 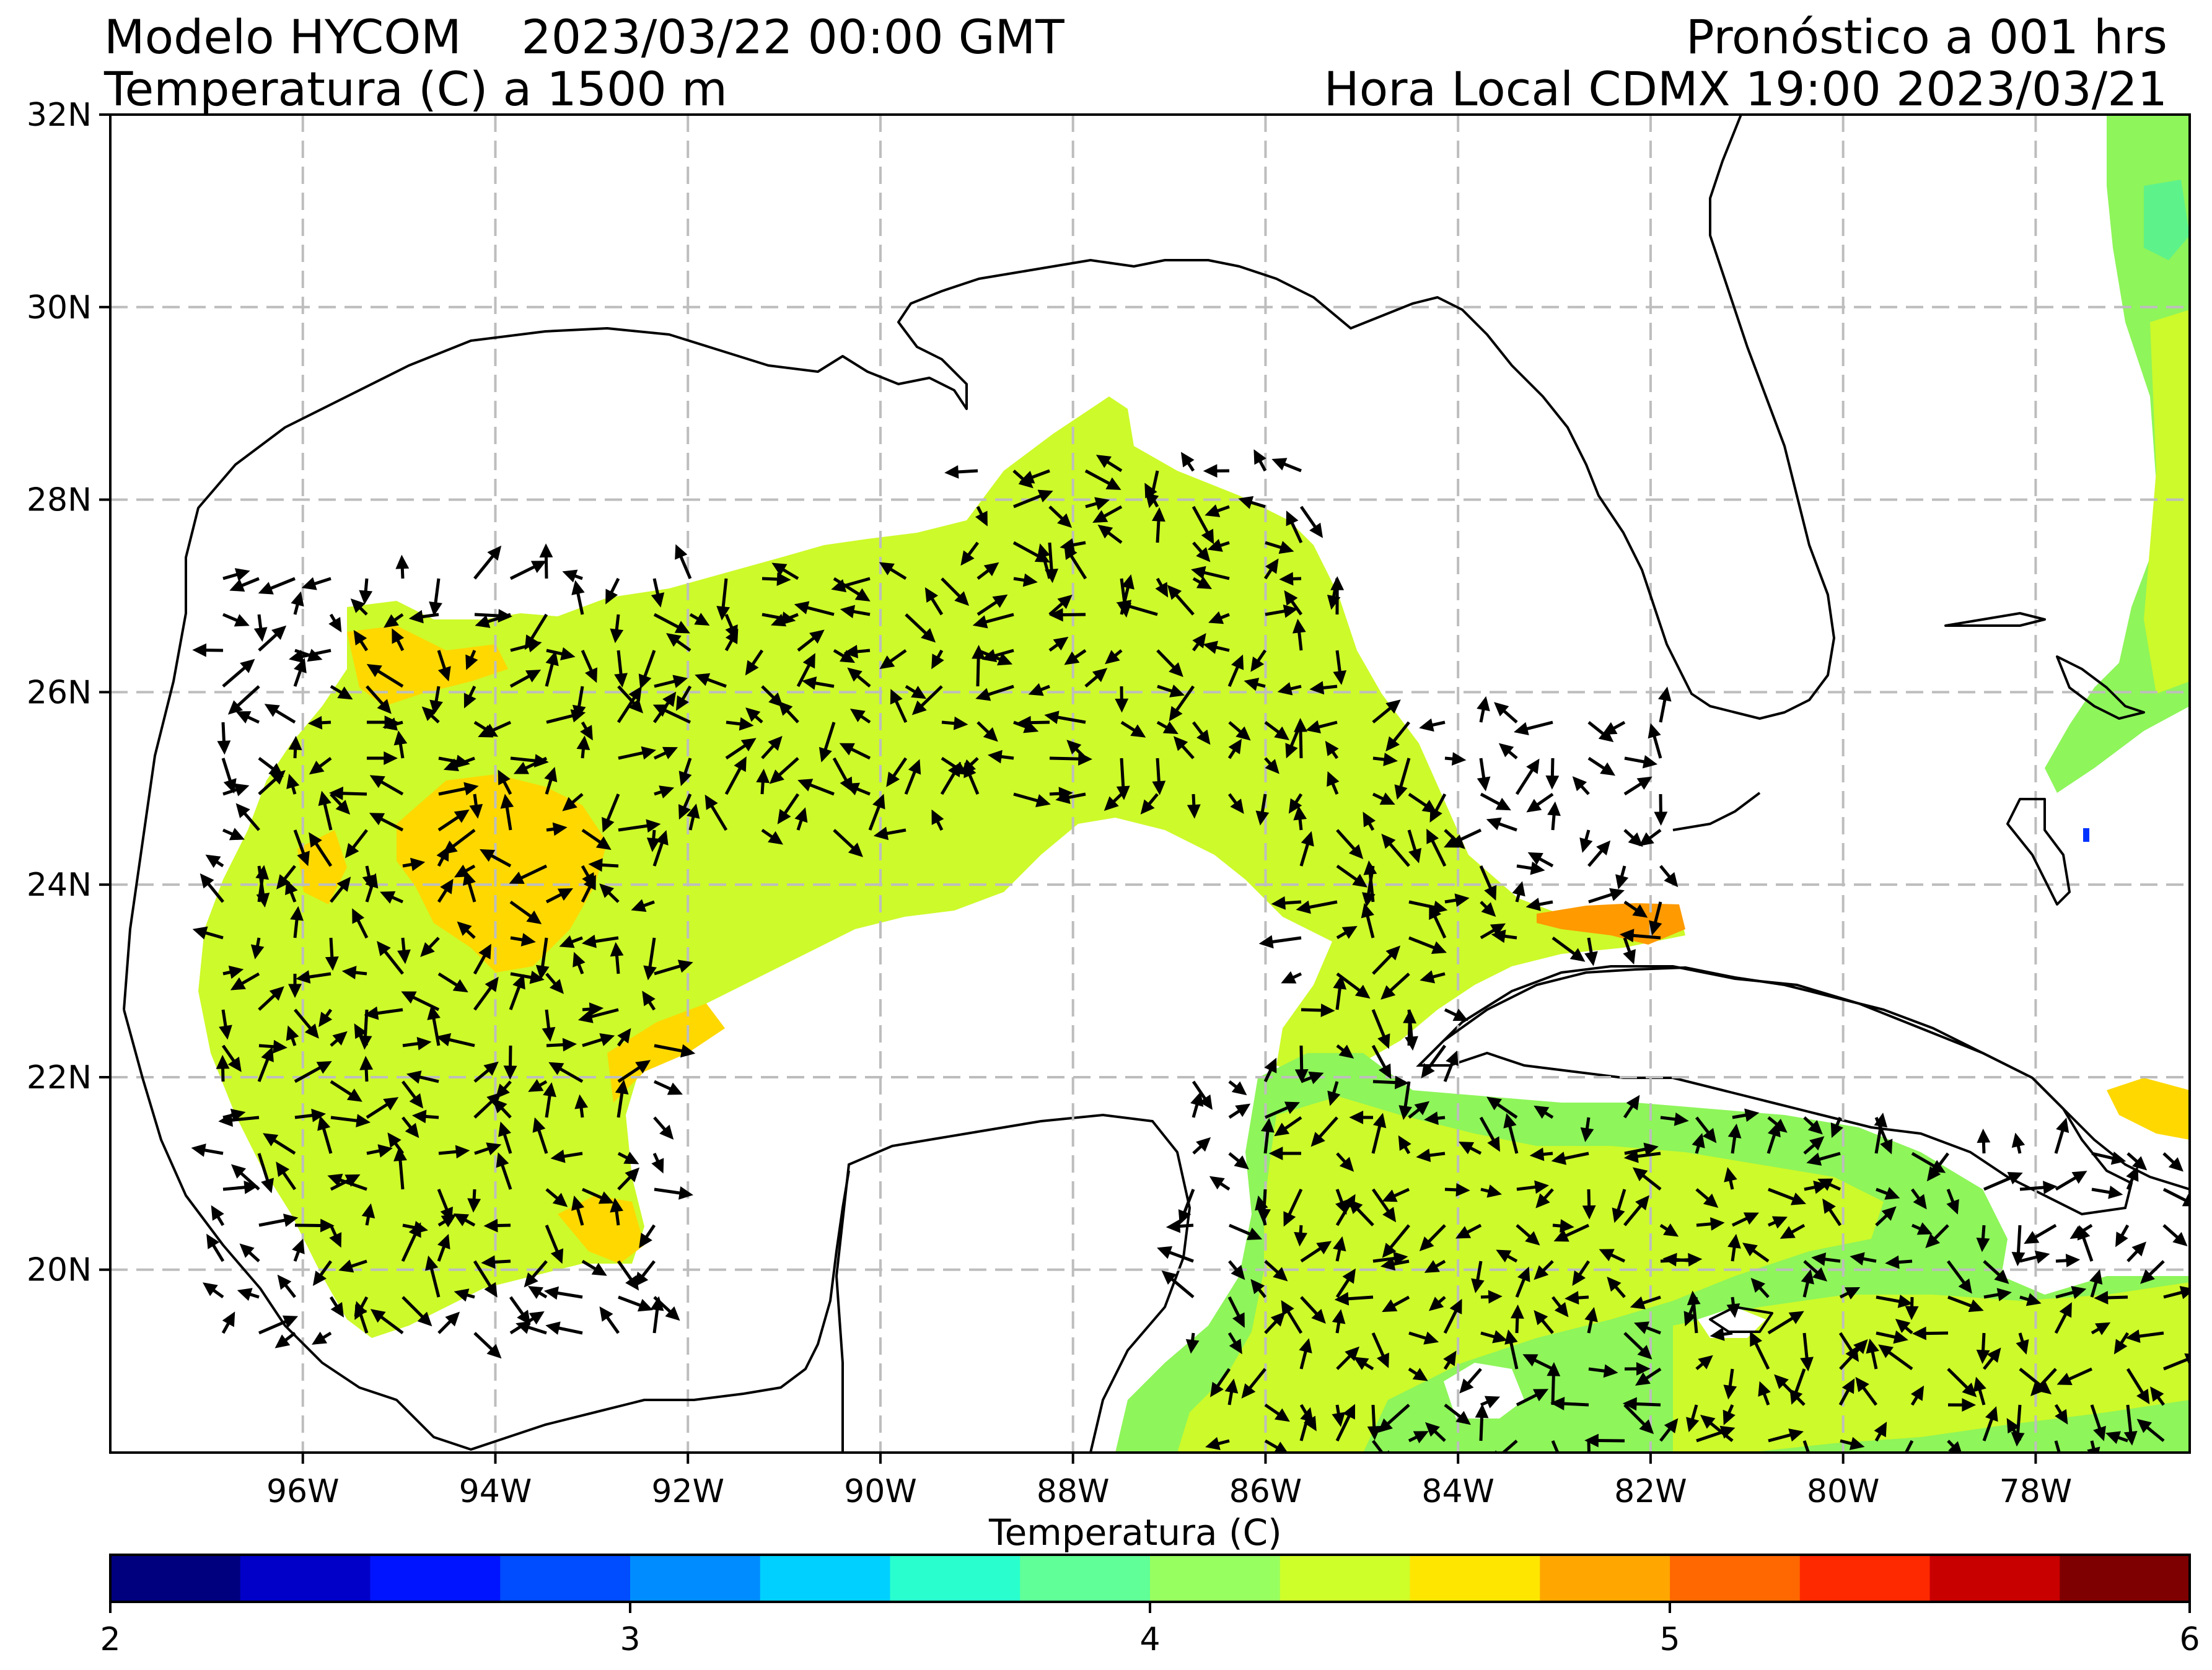 What do you see at coordinates (59, 693) in the screenshot?
I see `lat-tick-label: 26N` at bounding box center [59, 693].